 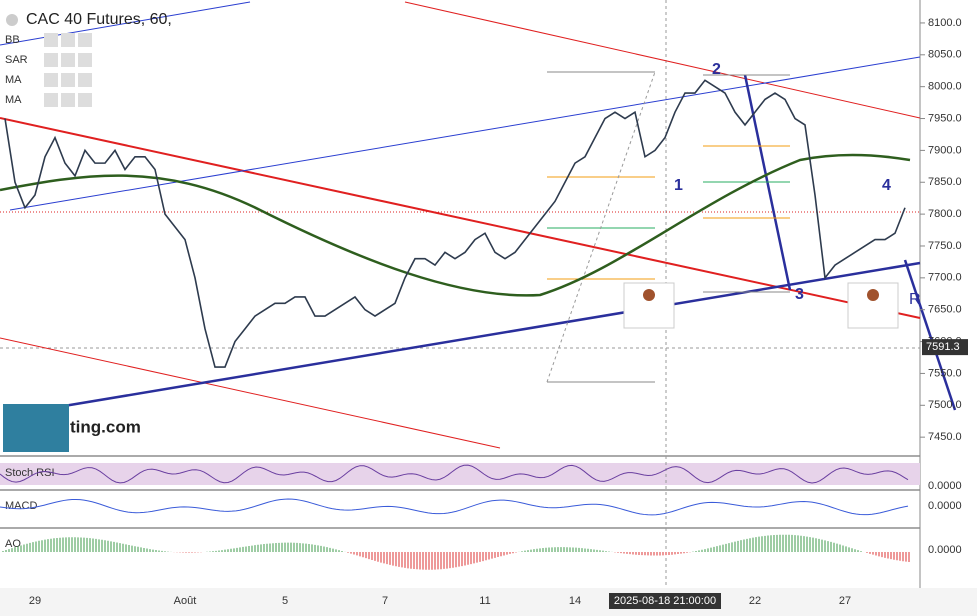 What do you see at coordinates (36, 428) in the screenshot?
I see `logo-image` at bounding box center [36, 428].